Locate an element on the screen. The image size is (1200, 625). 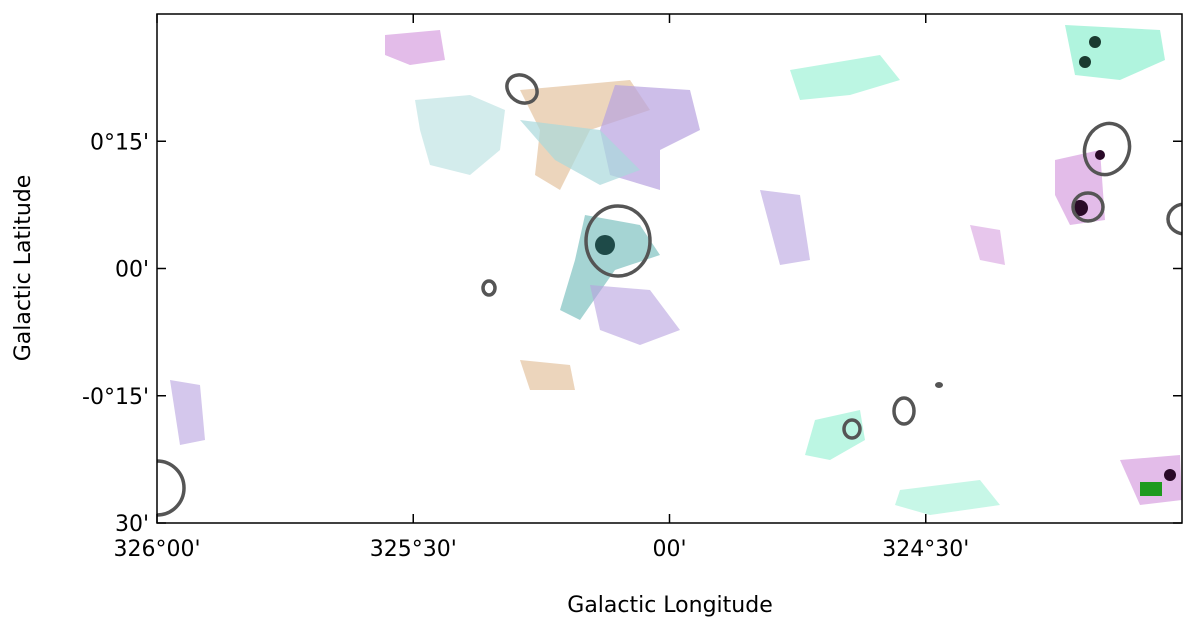
x-tick-label: 324°30' is located at coordinates (925, 549).